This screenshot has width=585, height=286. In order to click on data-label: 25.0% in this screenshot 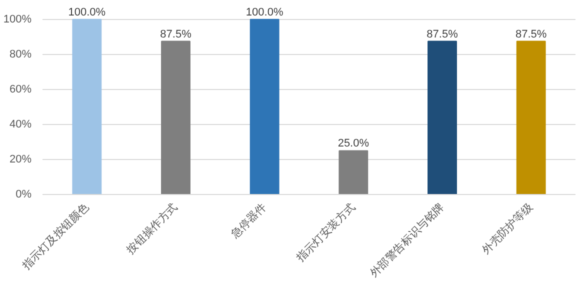, I will do `click(354, 144)`.